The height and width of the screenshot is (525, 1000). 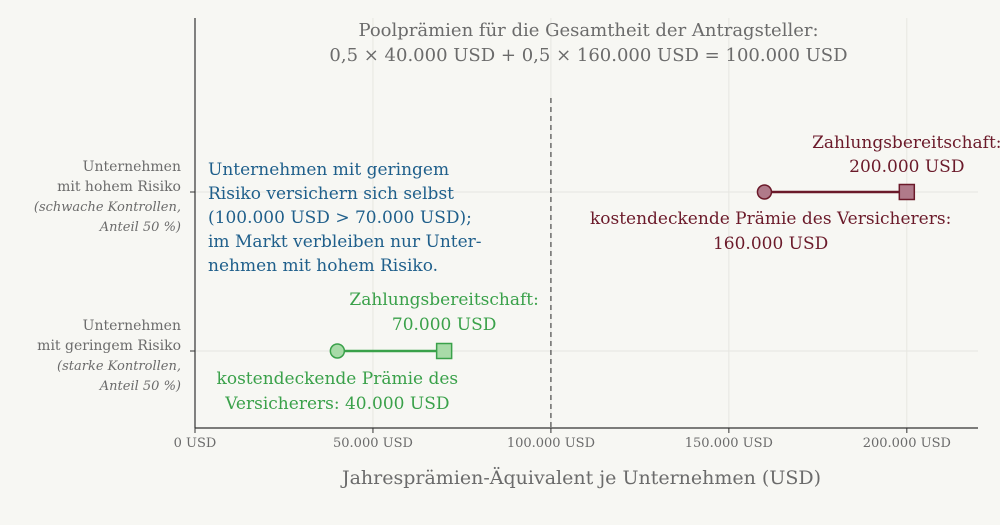 I want to click on annotation-low-wtp-line-1: Zahlungsbereitschaft:, so click(x=443, y=300).